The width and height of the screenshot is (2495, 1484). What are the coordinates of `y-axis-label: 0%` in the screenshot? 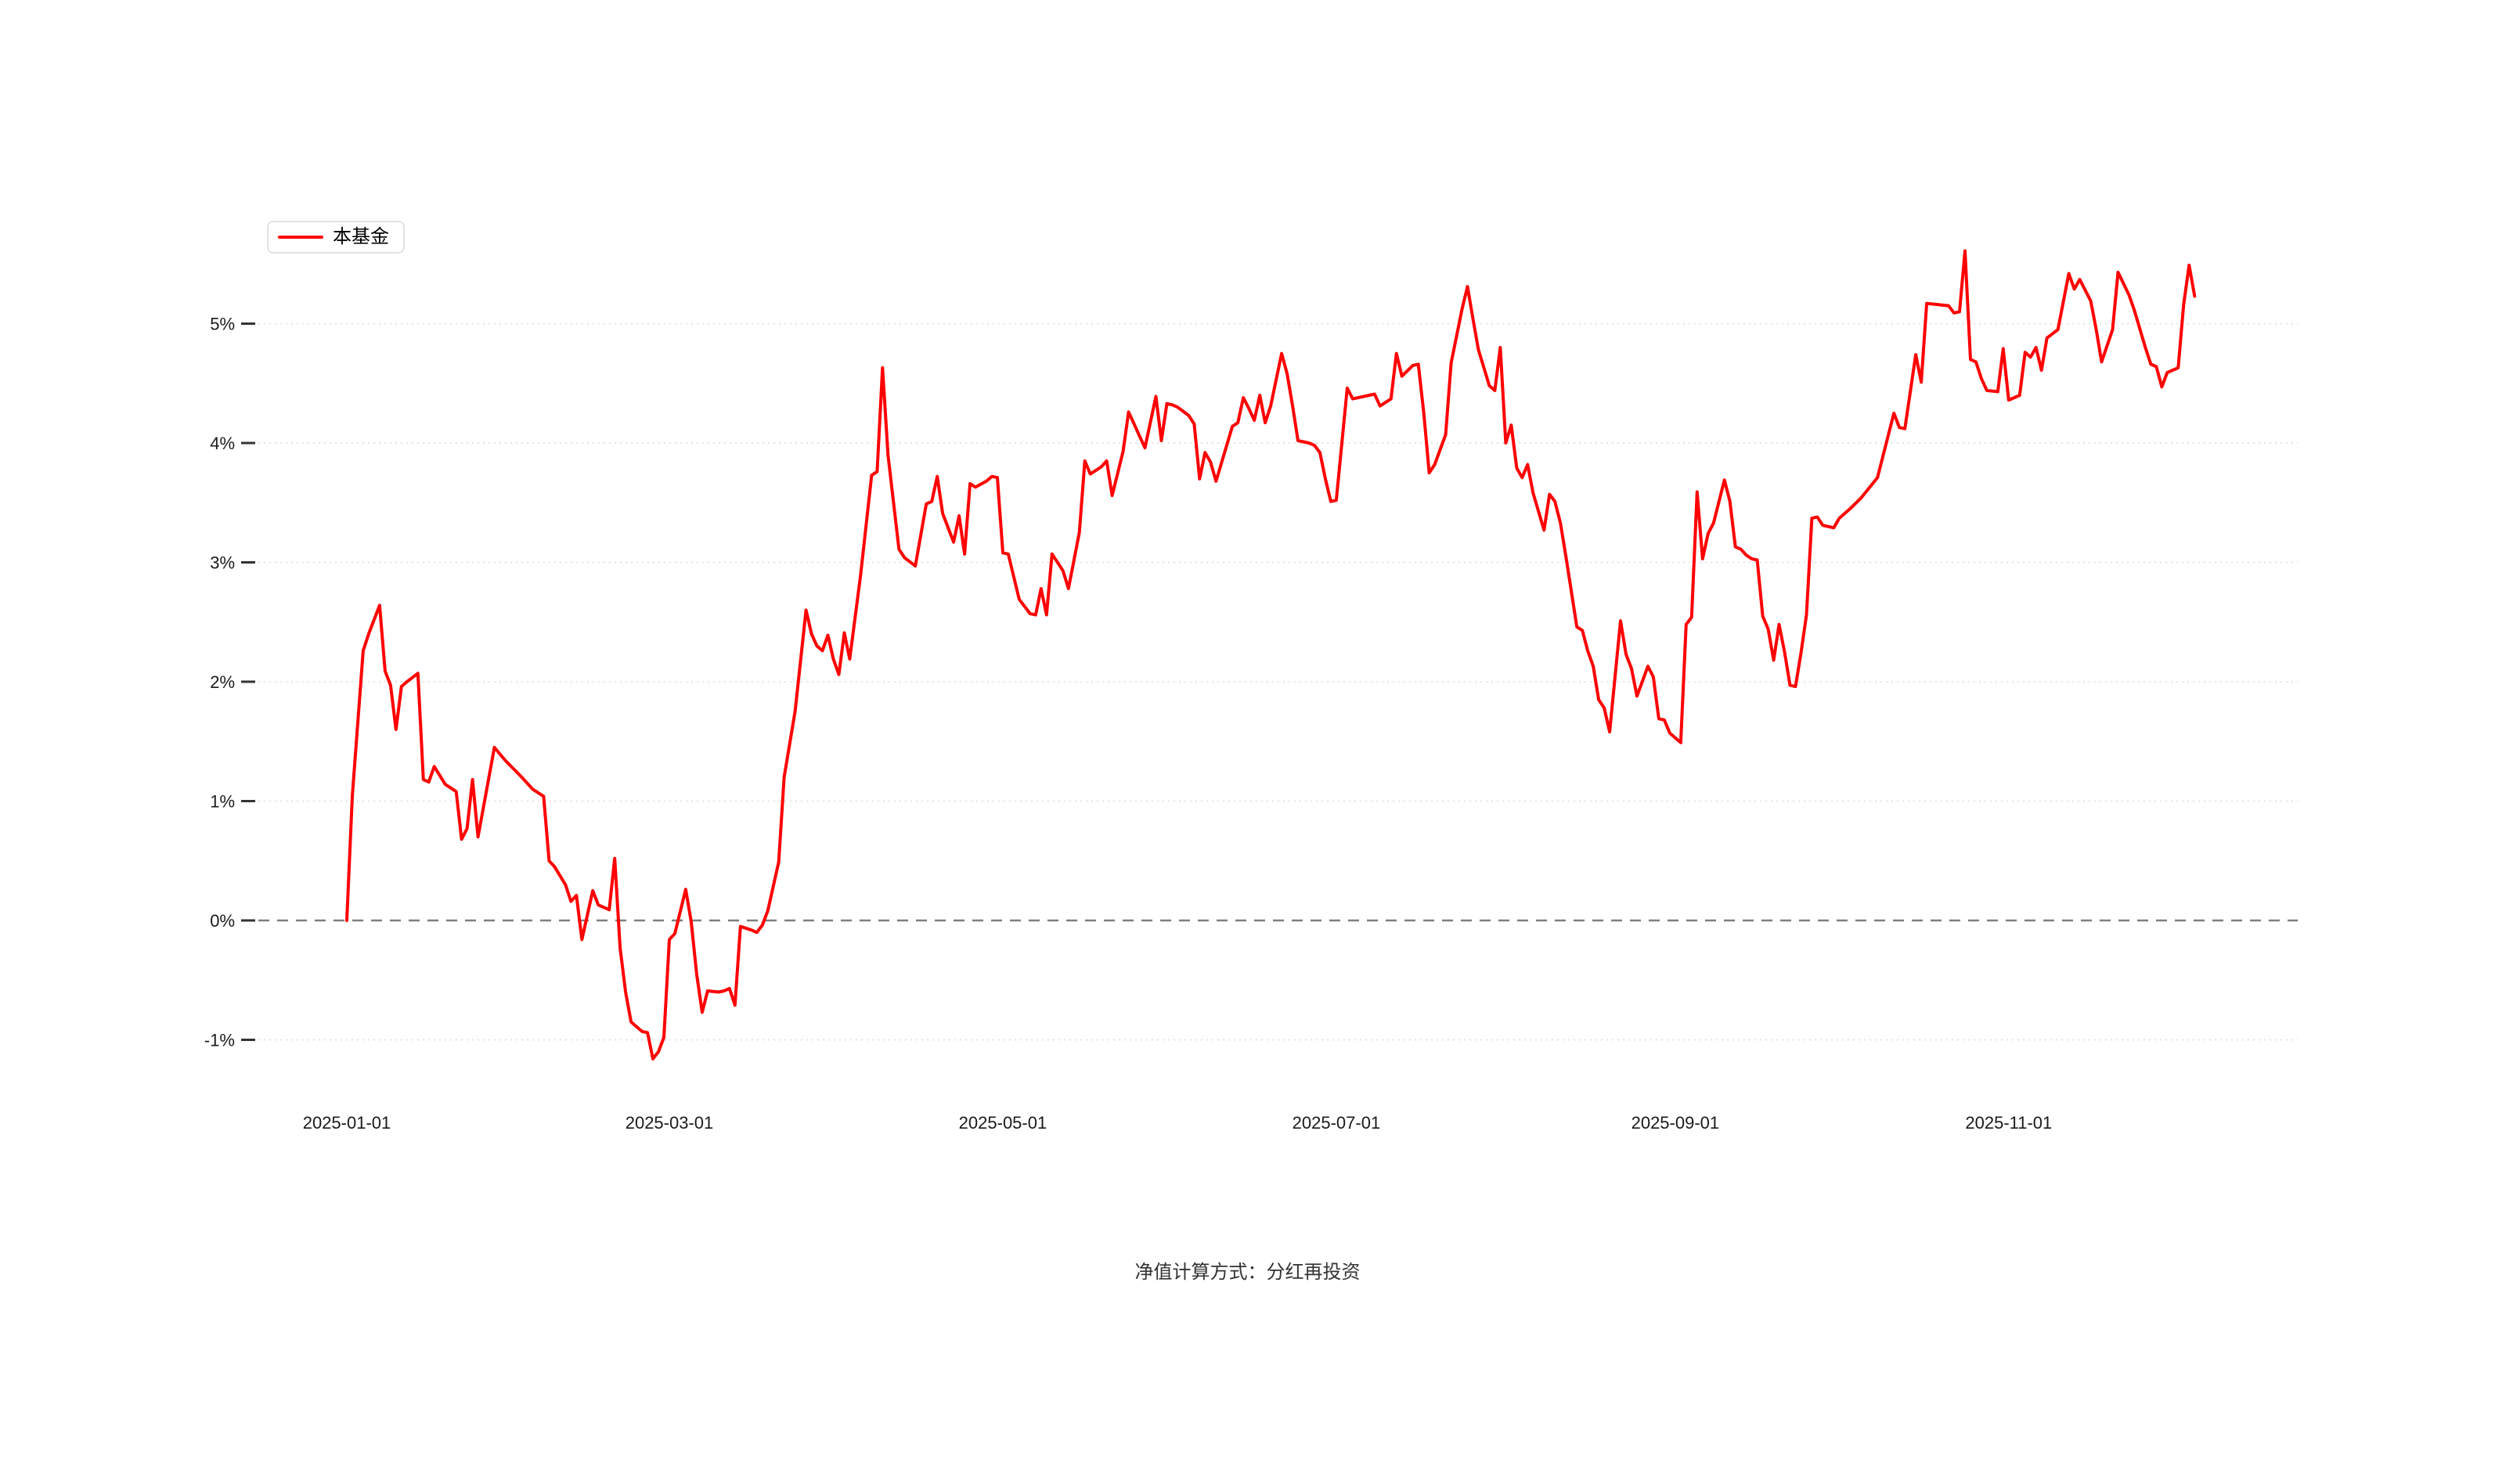 It's located at (222, 921).